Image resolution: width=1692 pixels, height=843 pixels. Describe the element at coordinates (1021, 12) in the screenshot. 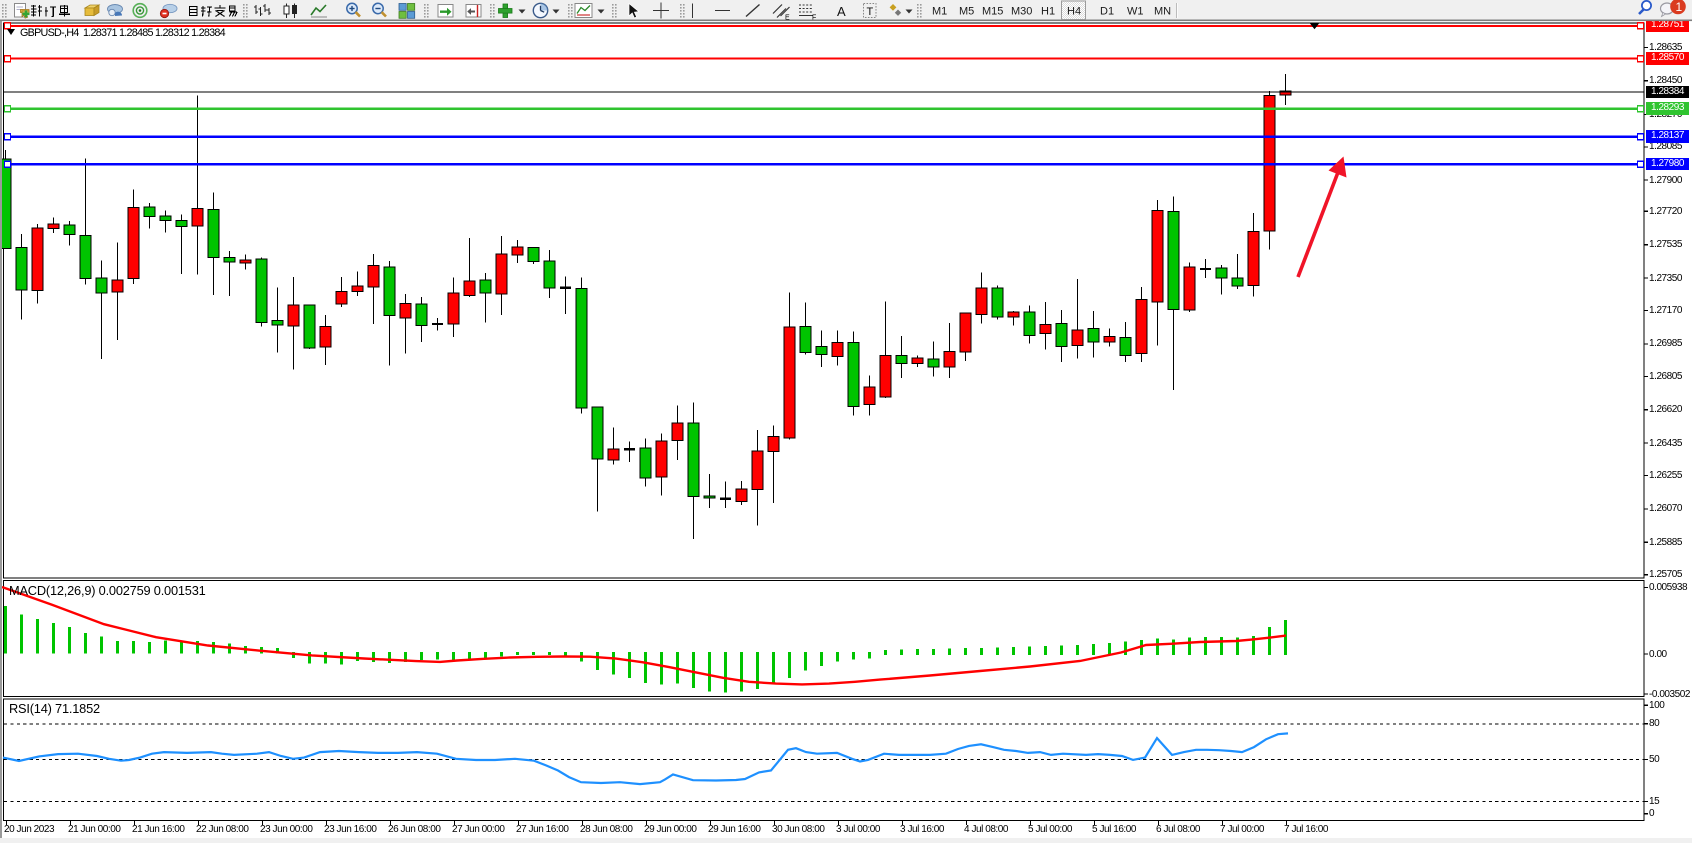

I see `svg-text: M30` at that location.